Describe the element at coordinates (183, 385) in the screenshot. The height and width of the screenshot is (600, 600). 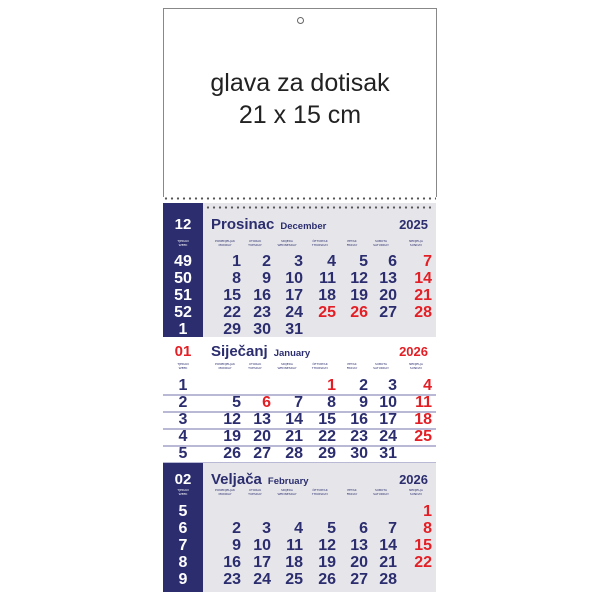
I see `week-number: 1` at that location.